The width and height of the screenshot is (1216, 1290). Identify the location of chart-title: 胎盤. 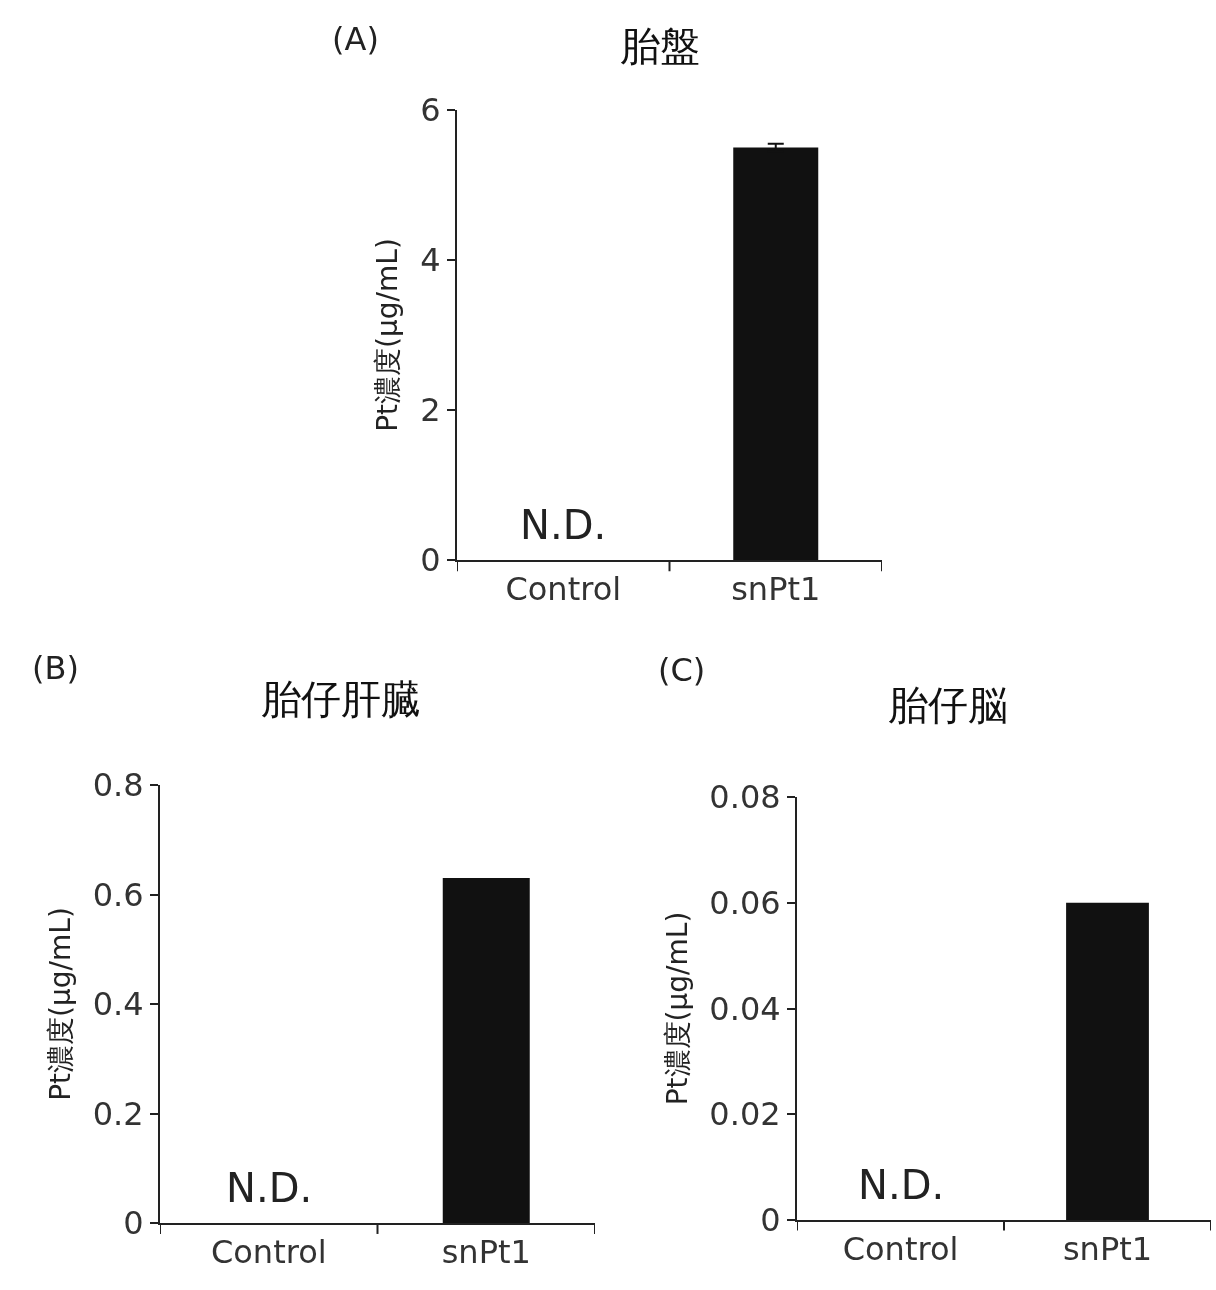
(660, 46).